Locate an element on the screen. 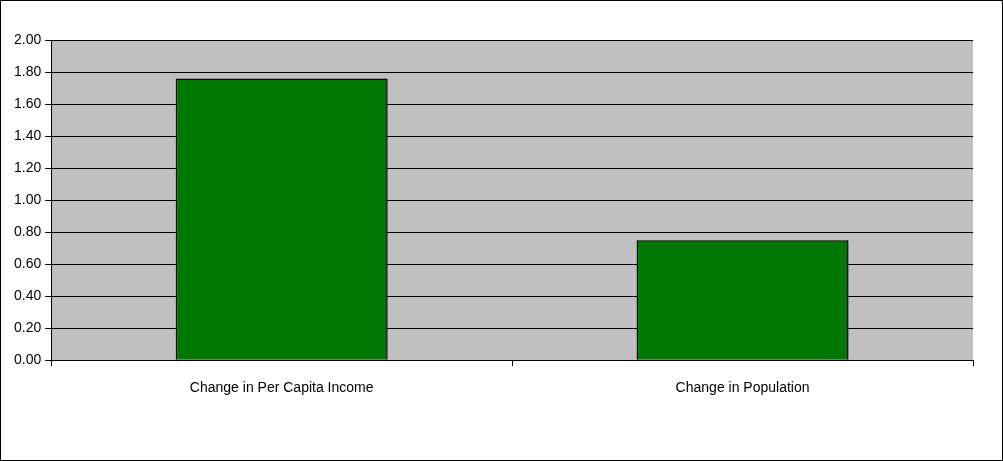 Image resolution: width=1003 pixels, height=461 pixels. y-tick-label: 1.60 is located at coordinates (28, 102).